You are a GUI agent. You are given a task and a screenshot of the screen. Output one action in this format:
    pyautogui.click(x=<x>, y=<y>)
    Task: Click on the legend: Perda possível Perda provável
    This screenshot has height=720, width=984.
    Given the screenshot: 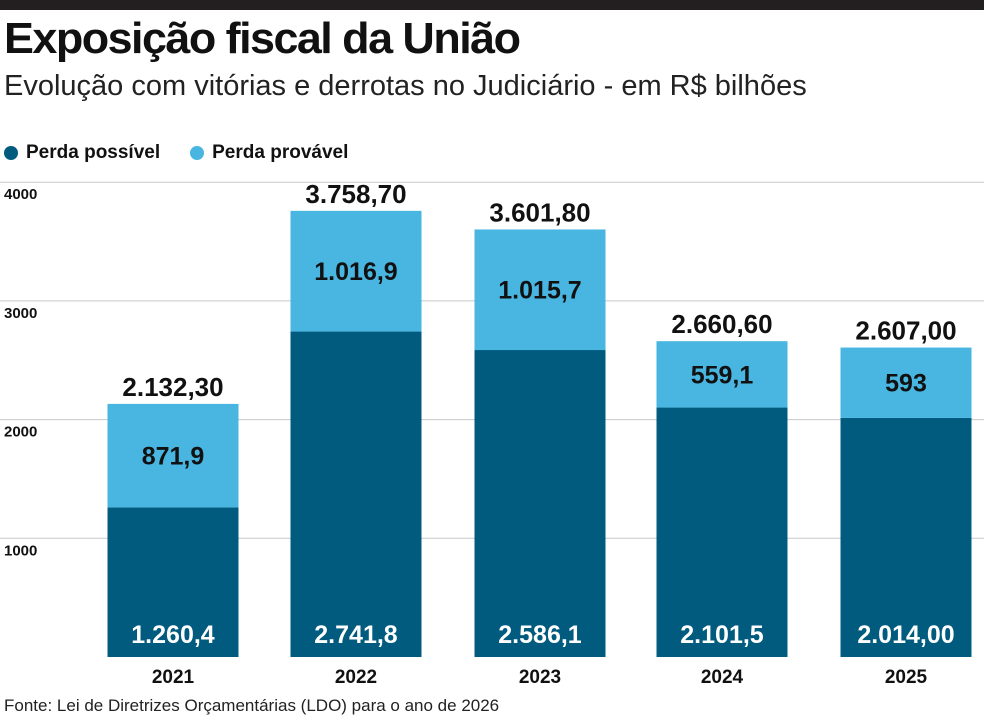 What is the action you would take?
    pyautogui.click(x=191, y=153)
    